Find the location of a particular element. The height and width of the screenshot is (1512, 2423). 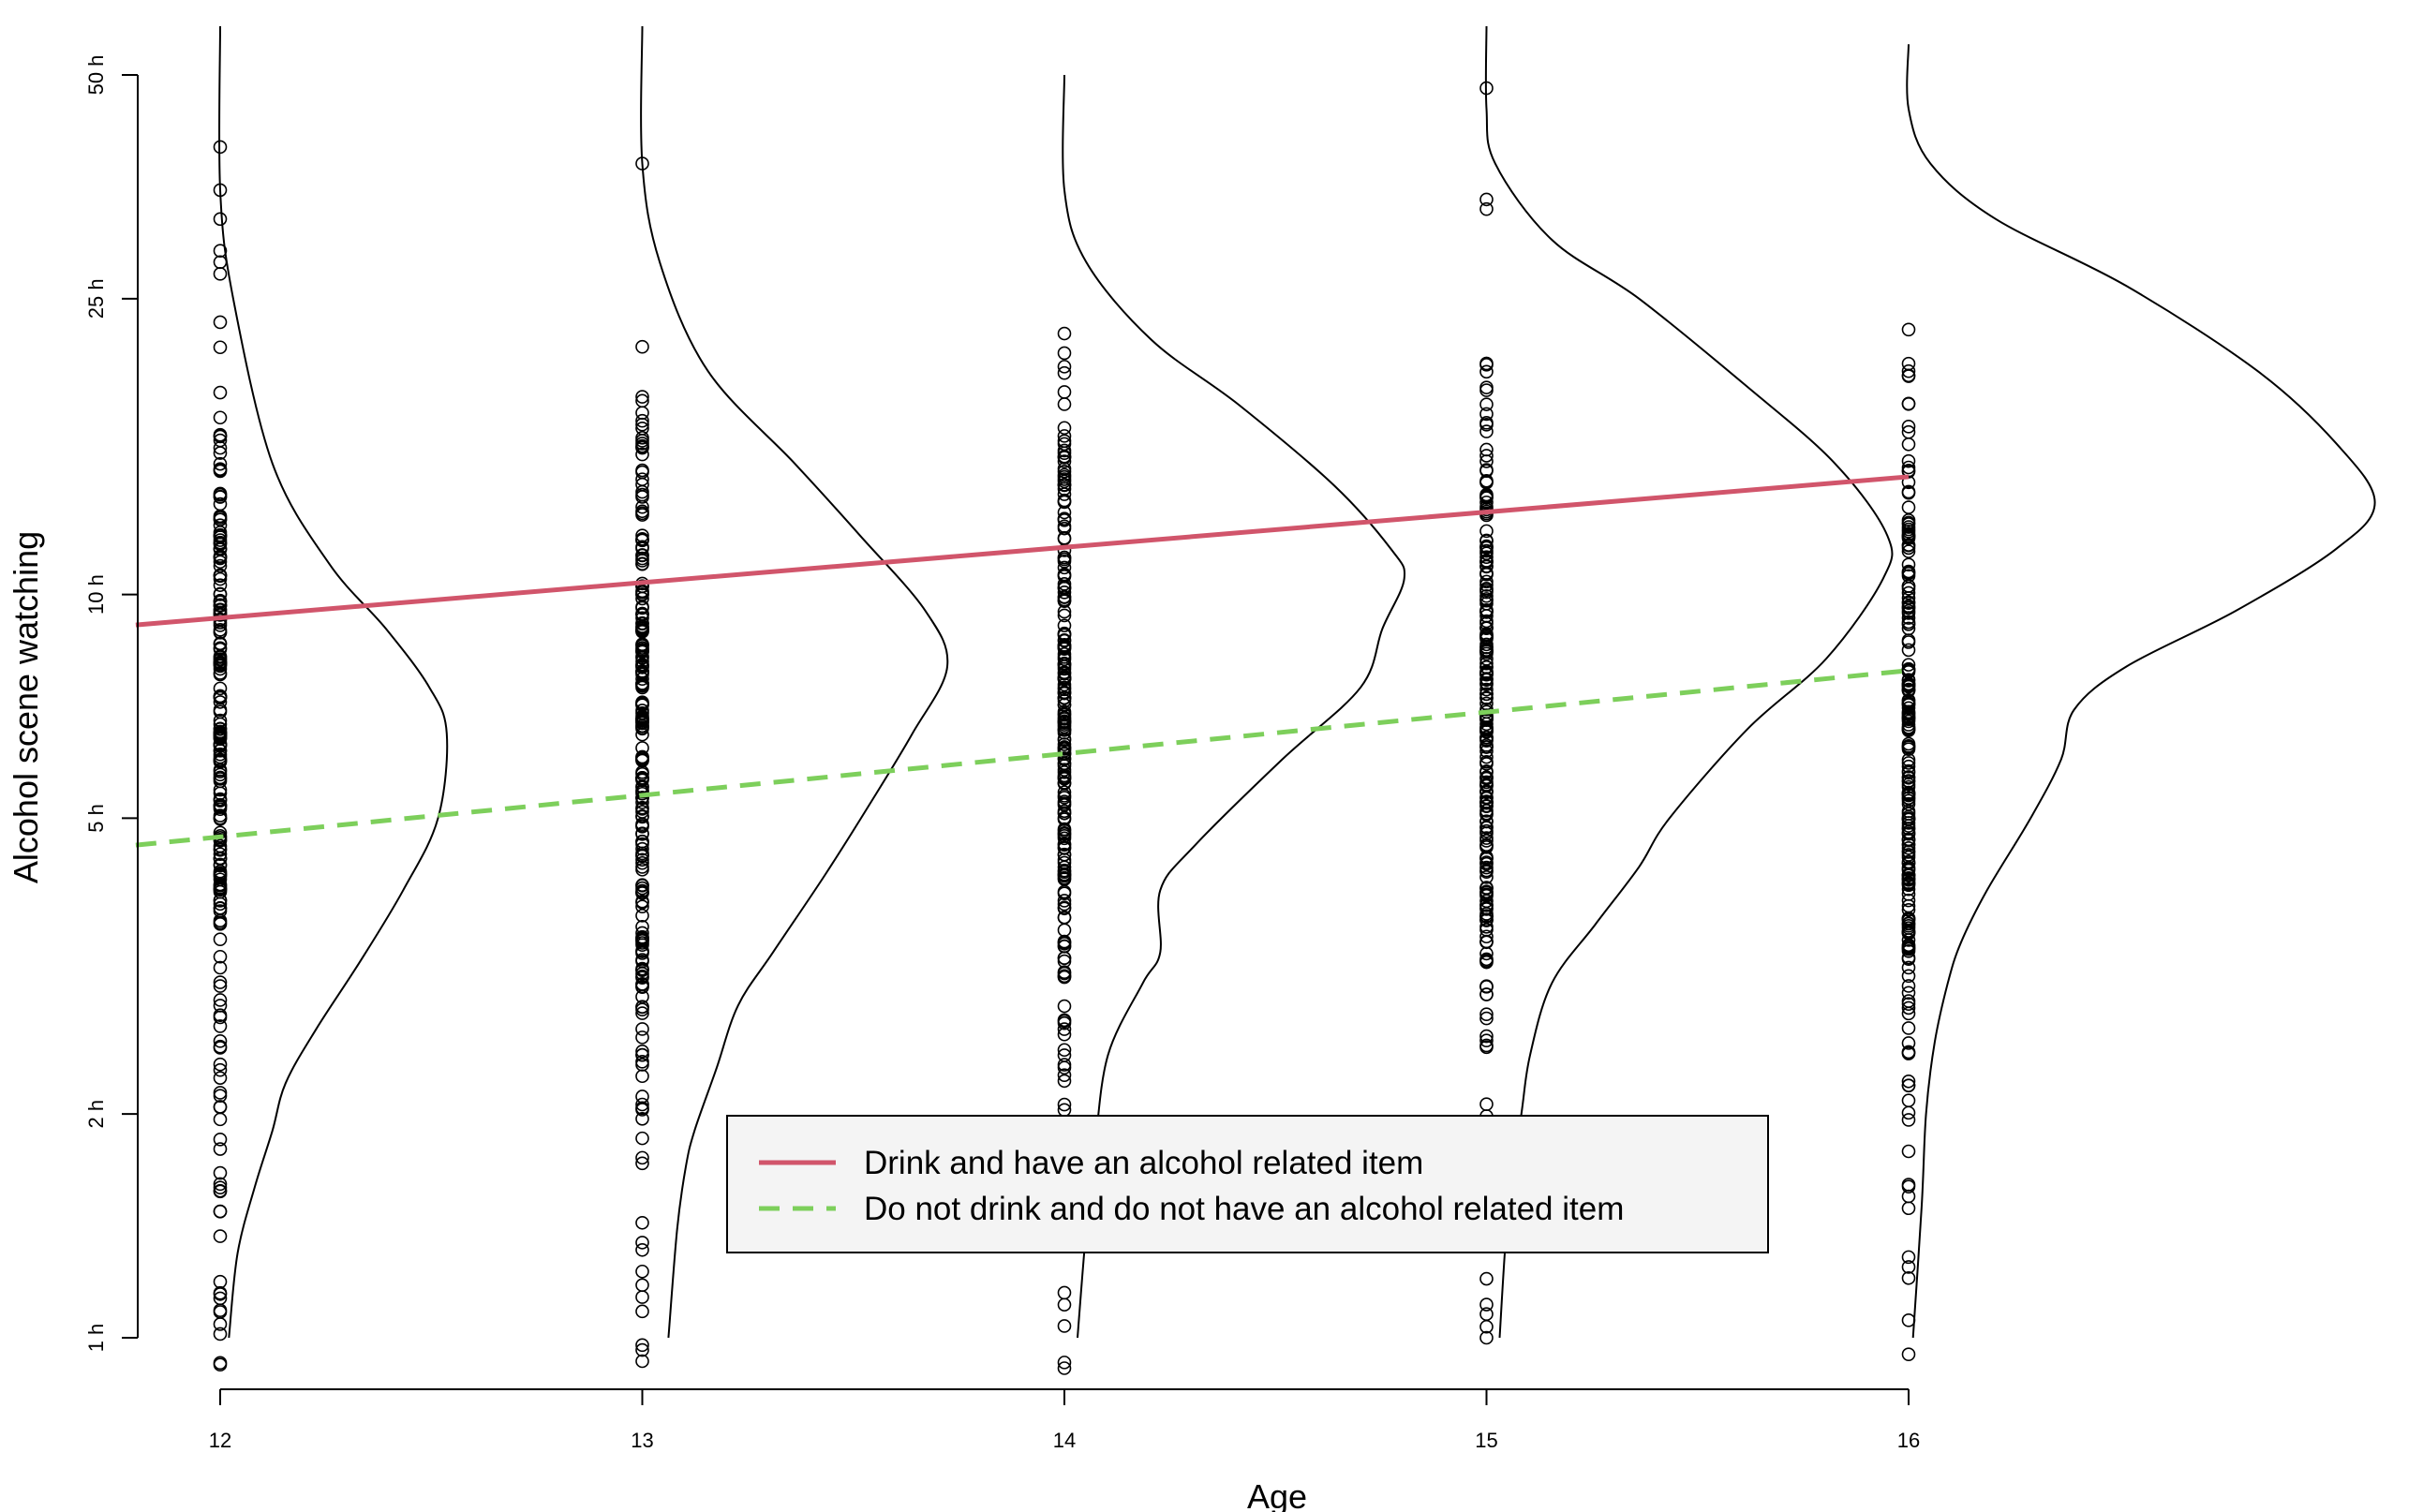

x-axis-title: Age is located at coordinates (1277, 1494).